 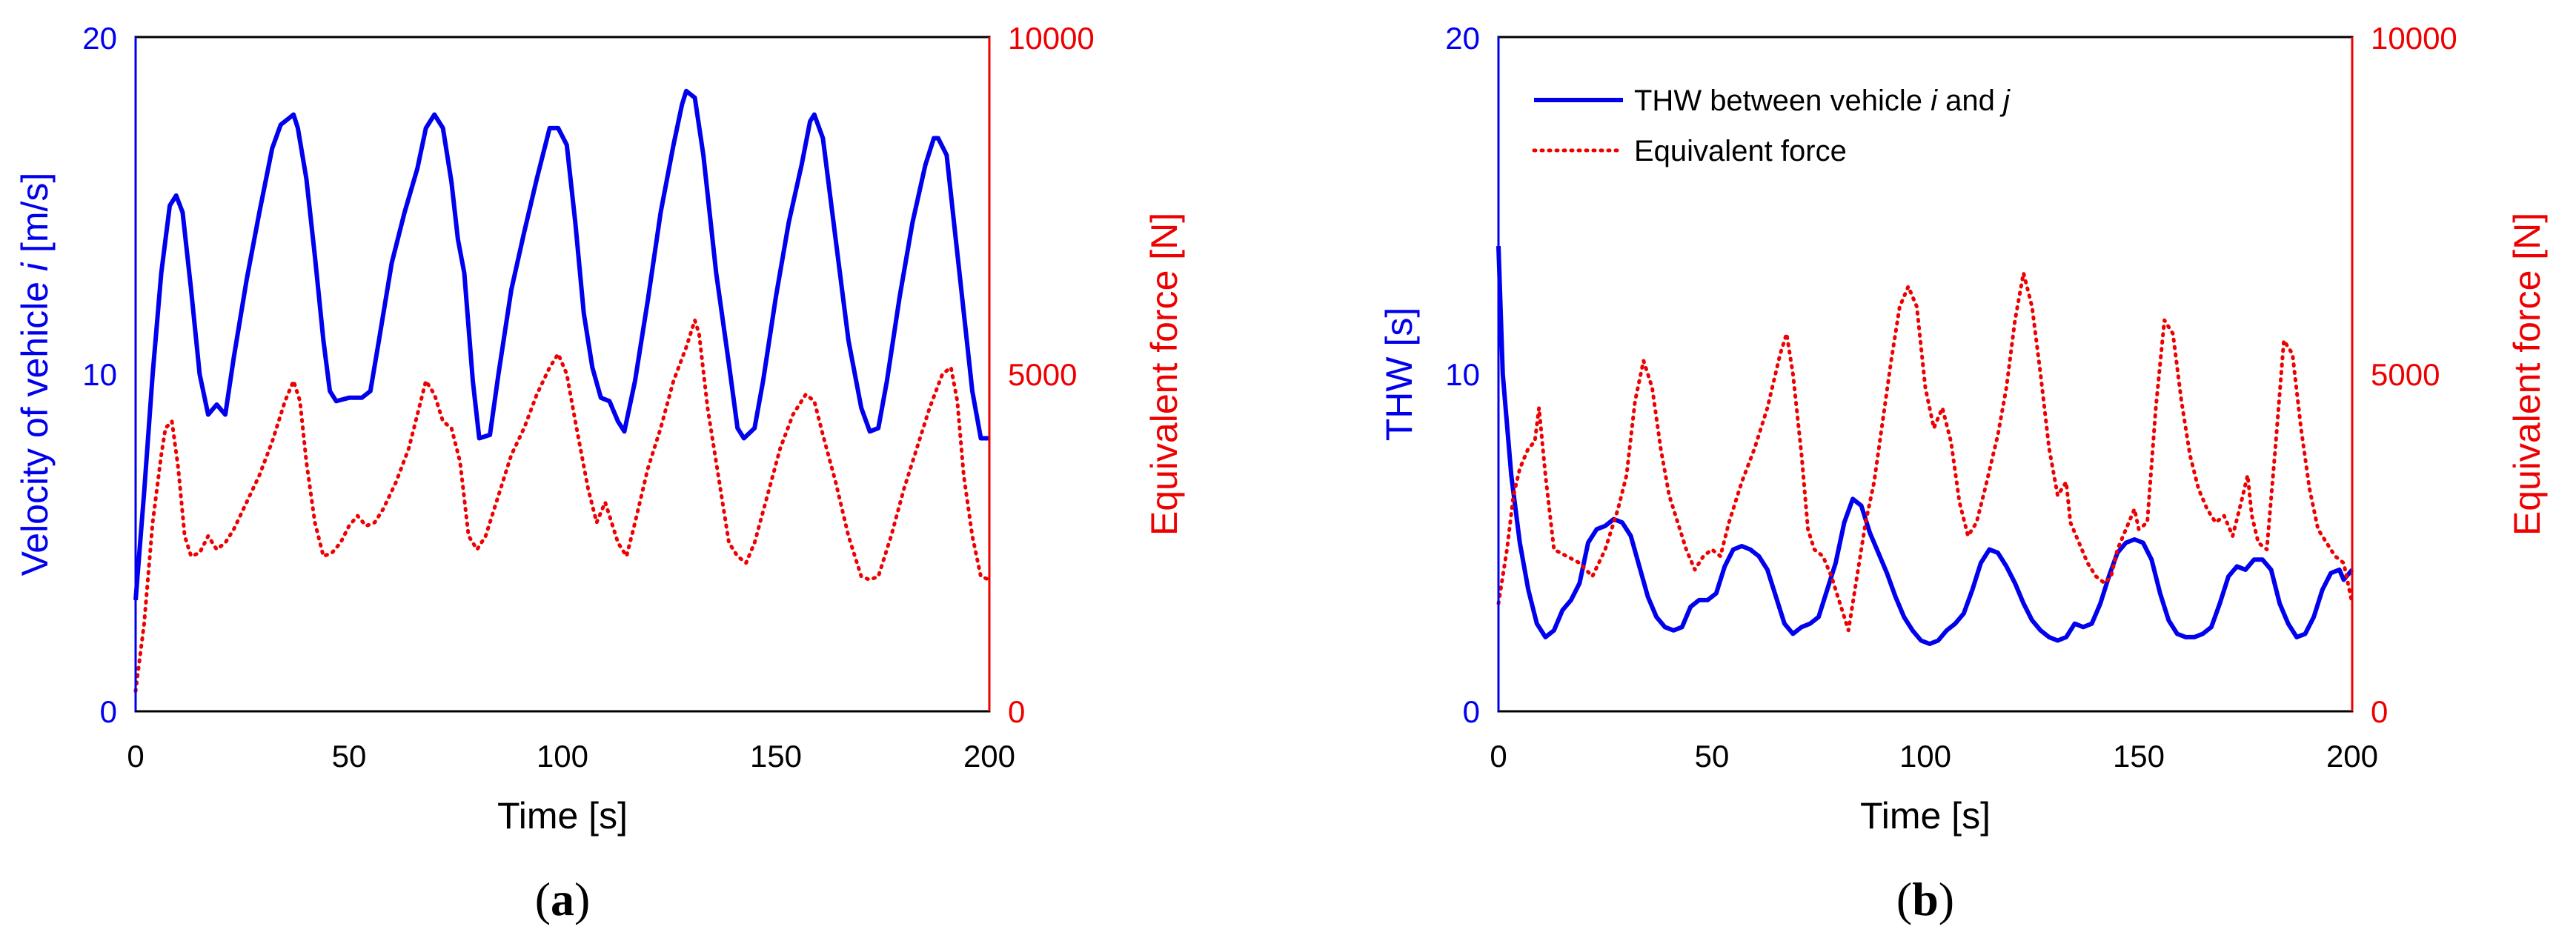 What do you see at coordinates (2405, 374) in the screenshot?
I see `y-right-tick-label-b: 5000` at bounding box center [2405, 374].